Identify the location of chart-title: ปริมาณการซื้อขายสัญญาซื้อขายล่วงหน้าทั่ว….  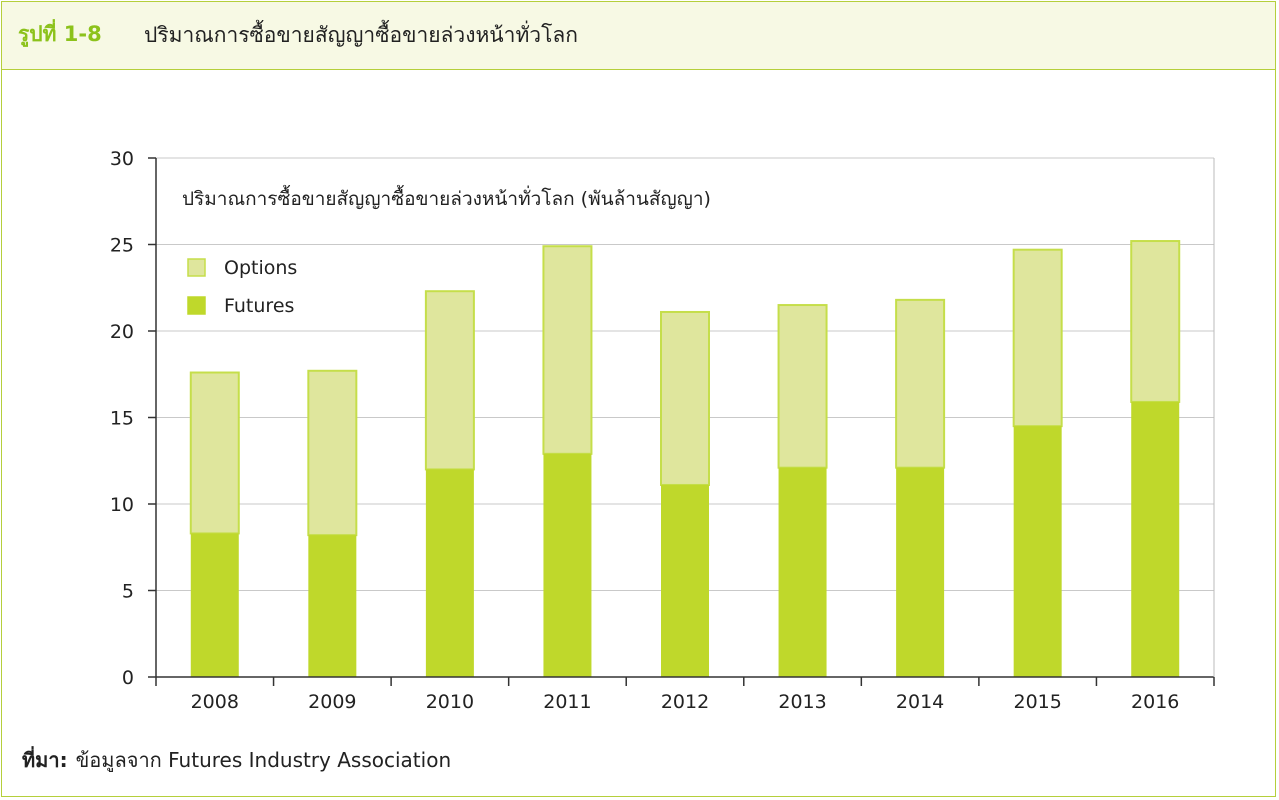
(446, 197).